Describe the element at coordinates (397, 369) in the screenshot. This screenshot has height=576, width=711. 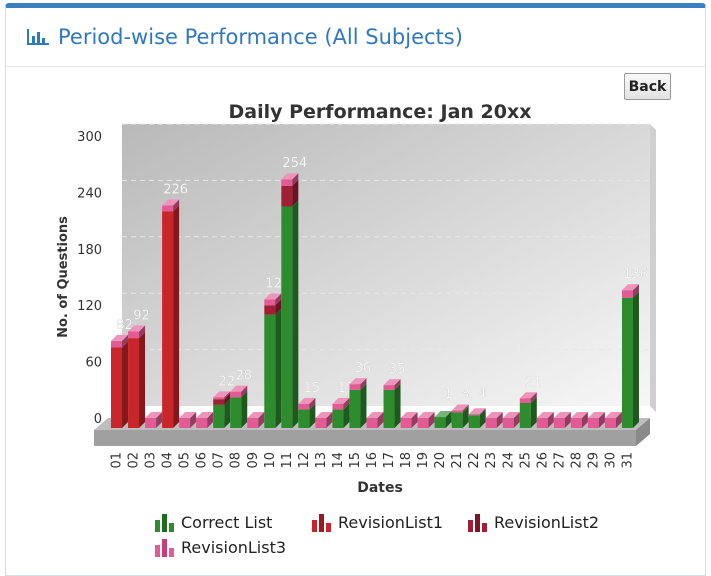
I see `data-label: 35` at that location.